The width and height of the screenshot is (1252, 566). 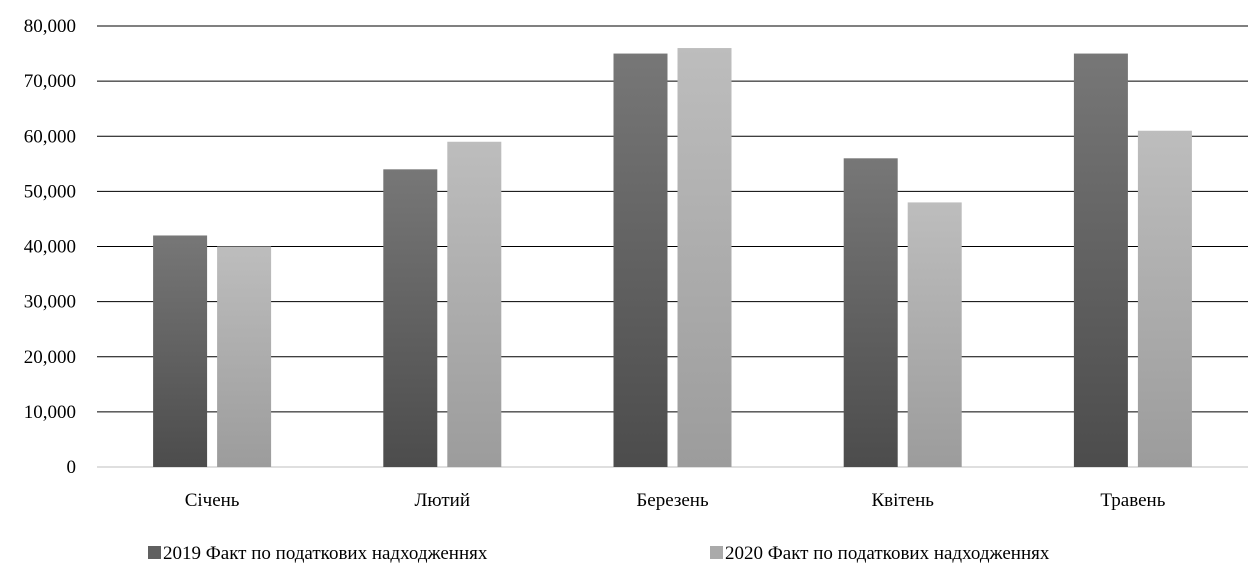 What do you see at coordinates (672, 500) in the screenshot?
I see `x-category-label: Березень` at bounding box center [672, 500].